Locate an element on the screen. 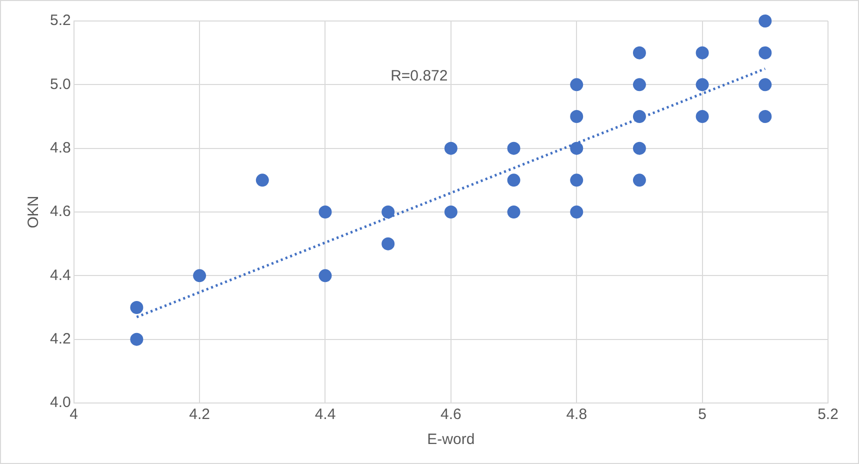  y-tick-label: 4.2 is located at coordinates (60, 339).